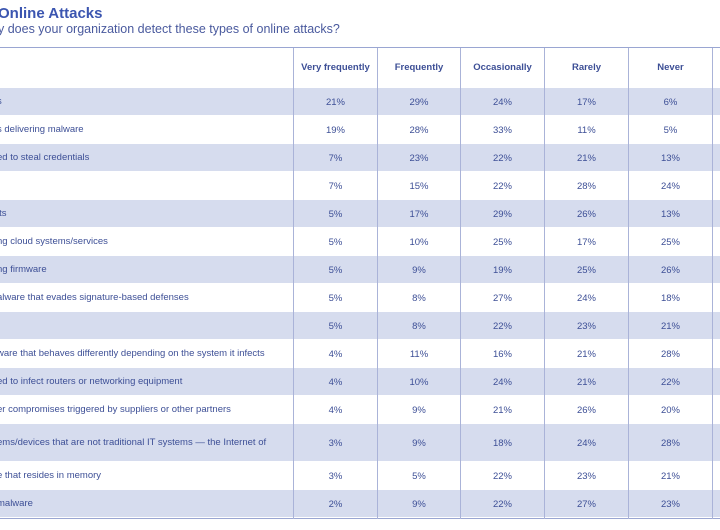  What do you see at coordinates (360, 130) in the screenshot?
I see `table-row: s delivering malware 19% 28% 33% 11% 5%` at bounding box center [360, 130].